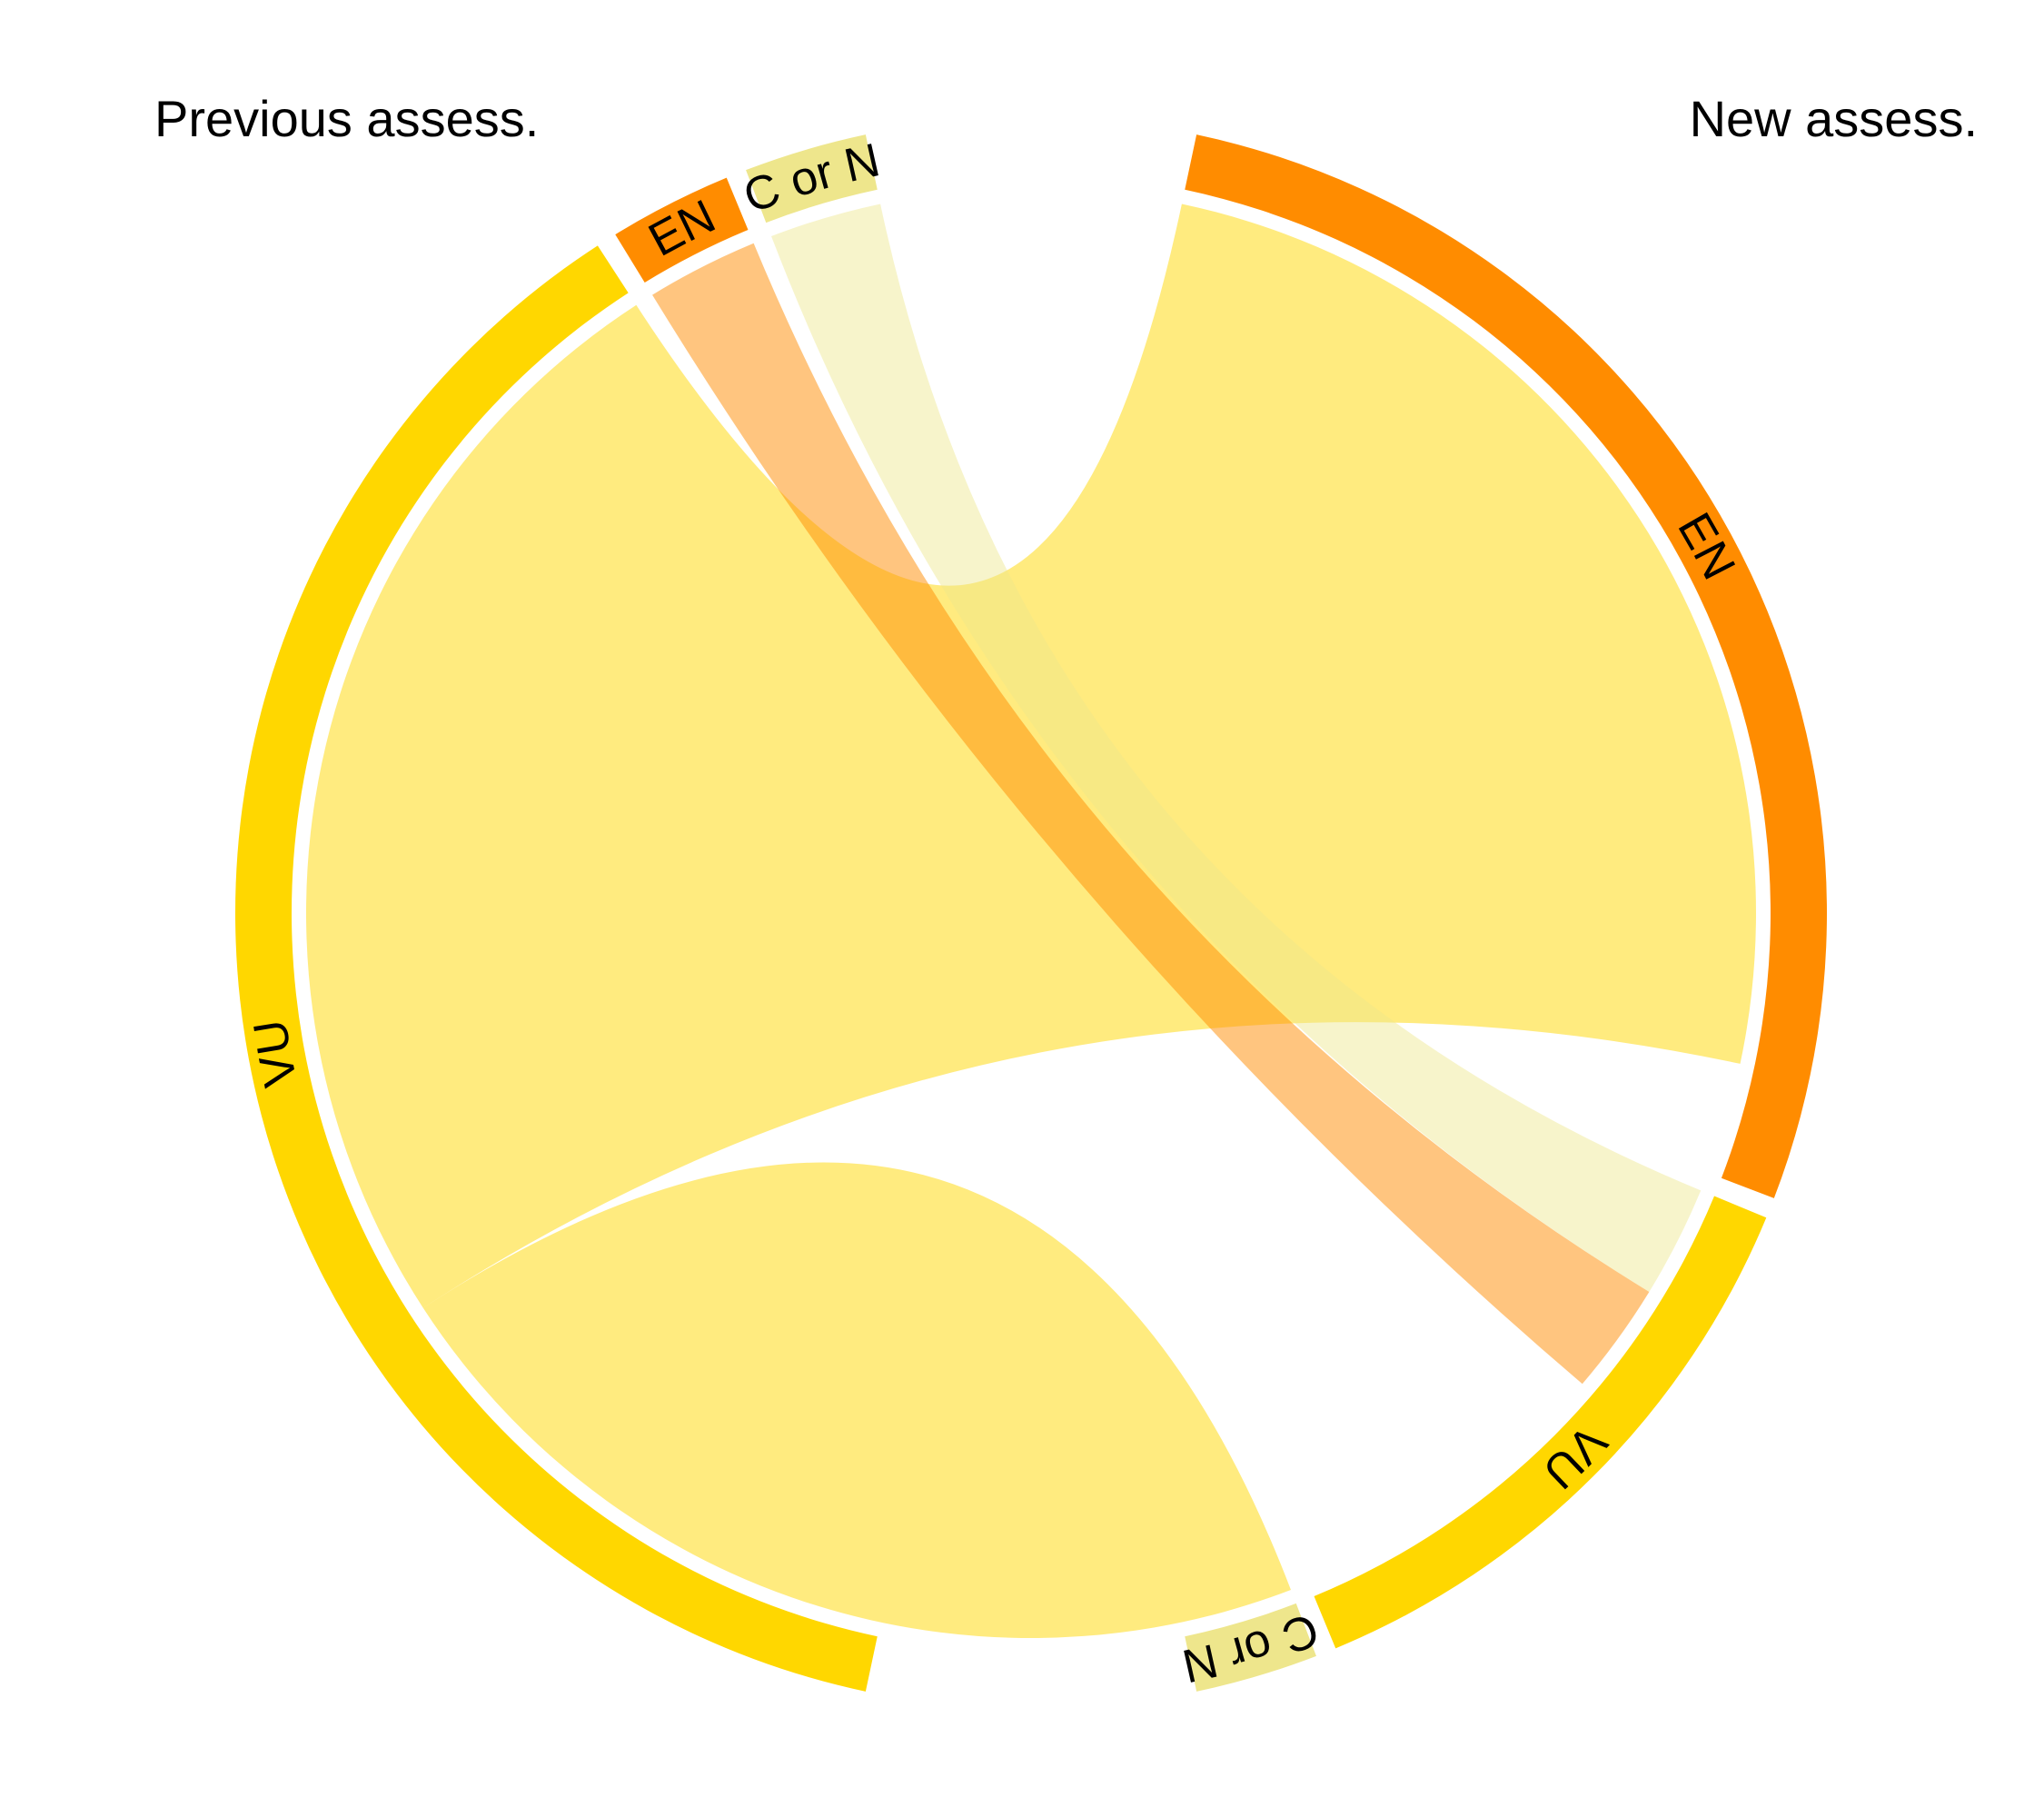  What do you see at coordinates (275, 1054) in the screenshot?
I see `sector-label-previous-vu: VU` at bounding box center [275, 1054].